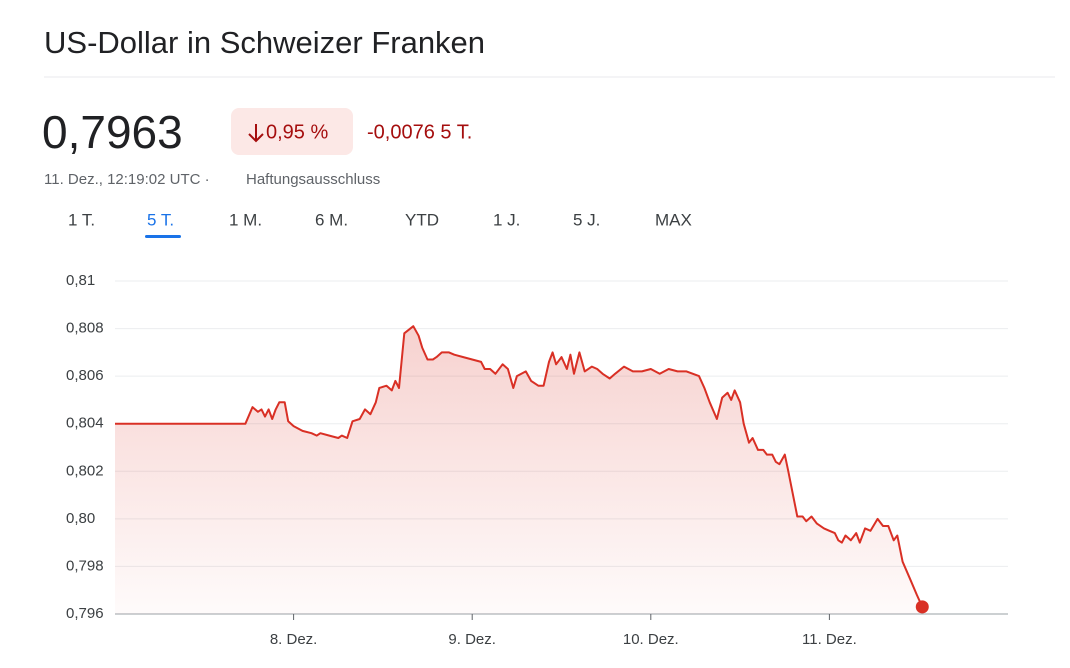 This screenshot has width=1070, height=668. I want to click on range-tab: 5 J., so click(586, 219).